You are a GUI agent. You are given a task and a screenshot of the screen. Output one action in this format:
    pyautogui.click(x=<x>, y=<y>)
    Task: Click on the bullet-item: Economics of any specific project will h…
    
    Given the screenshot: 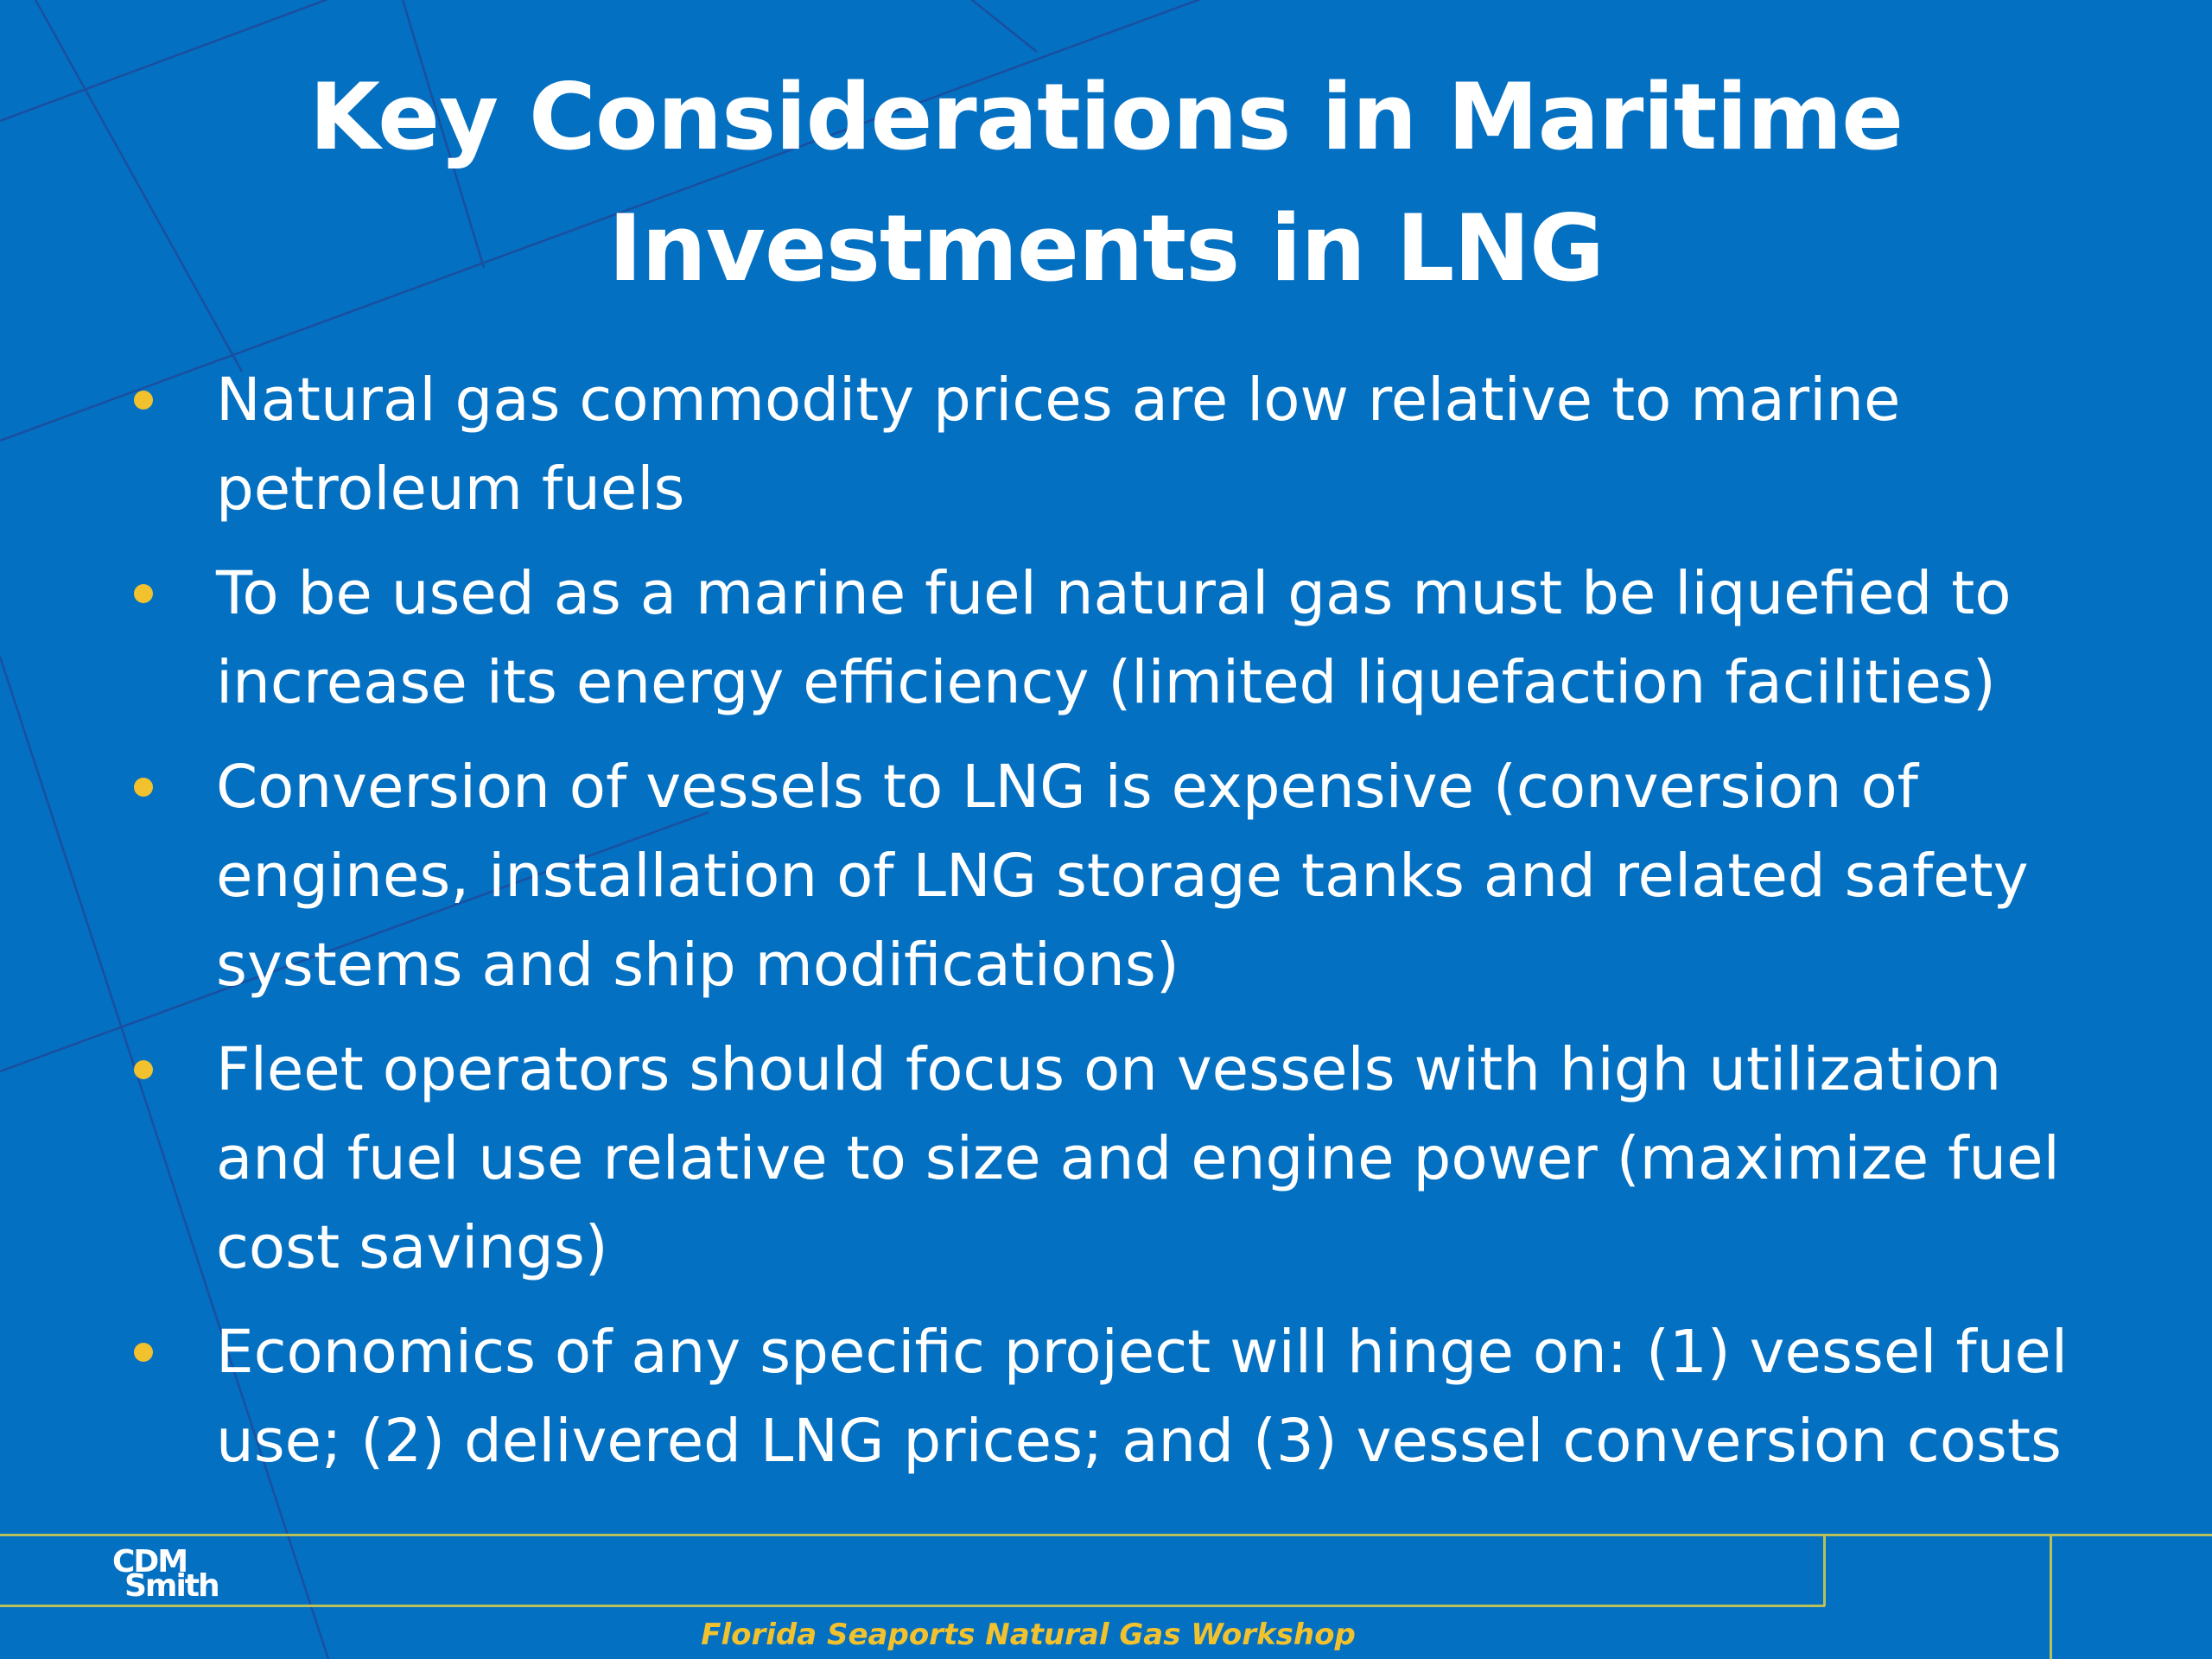 What is the action you would take?
    pyautogui.click(x=1106, y=1397)
    